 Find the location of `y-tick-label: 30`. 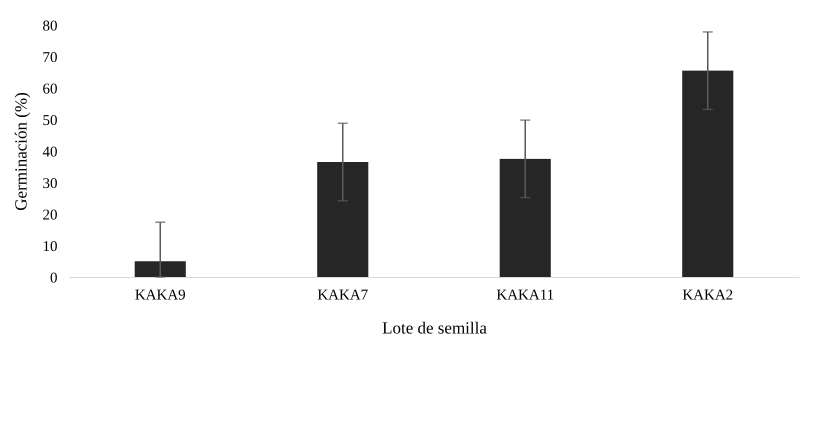

y-tick-label: 30 is located at coordinates (50, 184).